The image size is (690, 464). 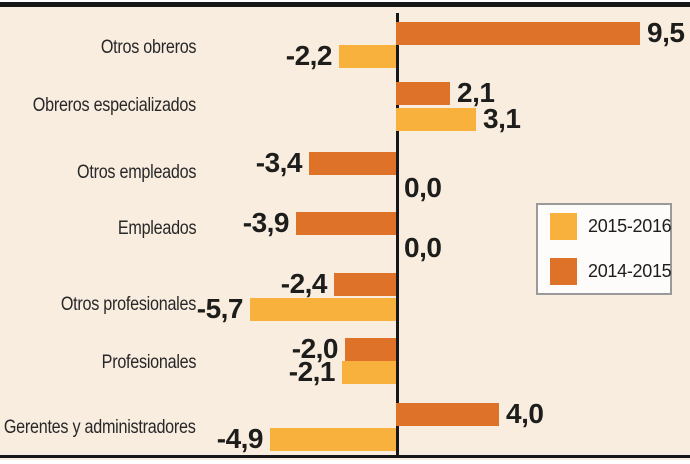 What do you see at coordinates (333, 439) in the screenshot?
I see `bar-2015-2016-gerentes-y-administradores` at bounding box center [333, 439].